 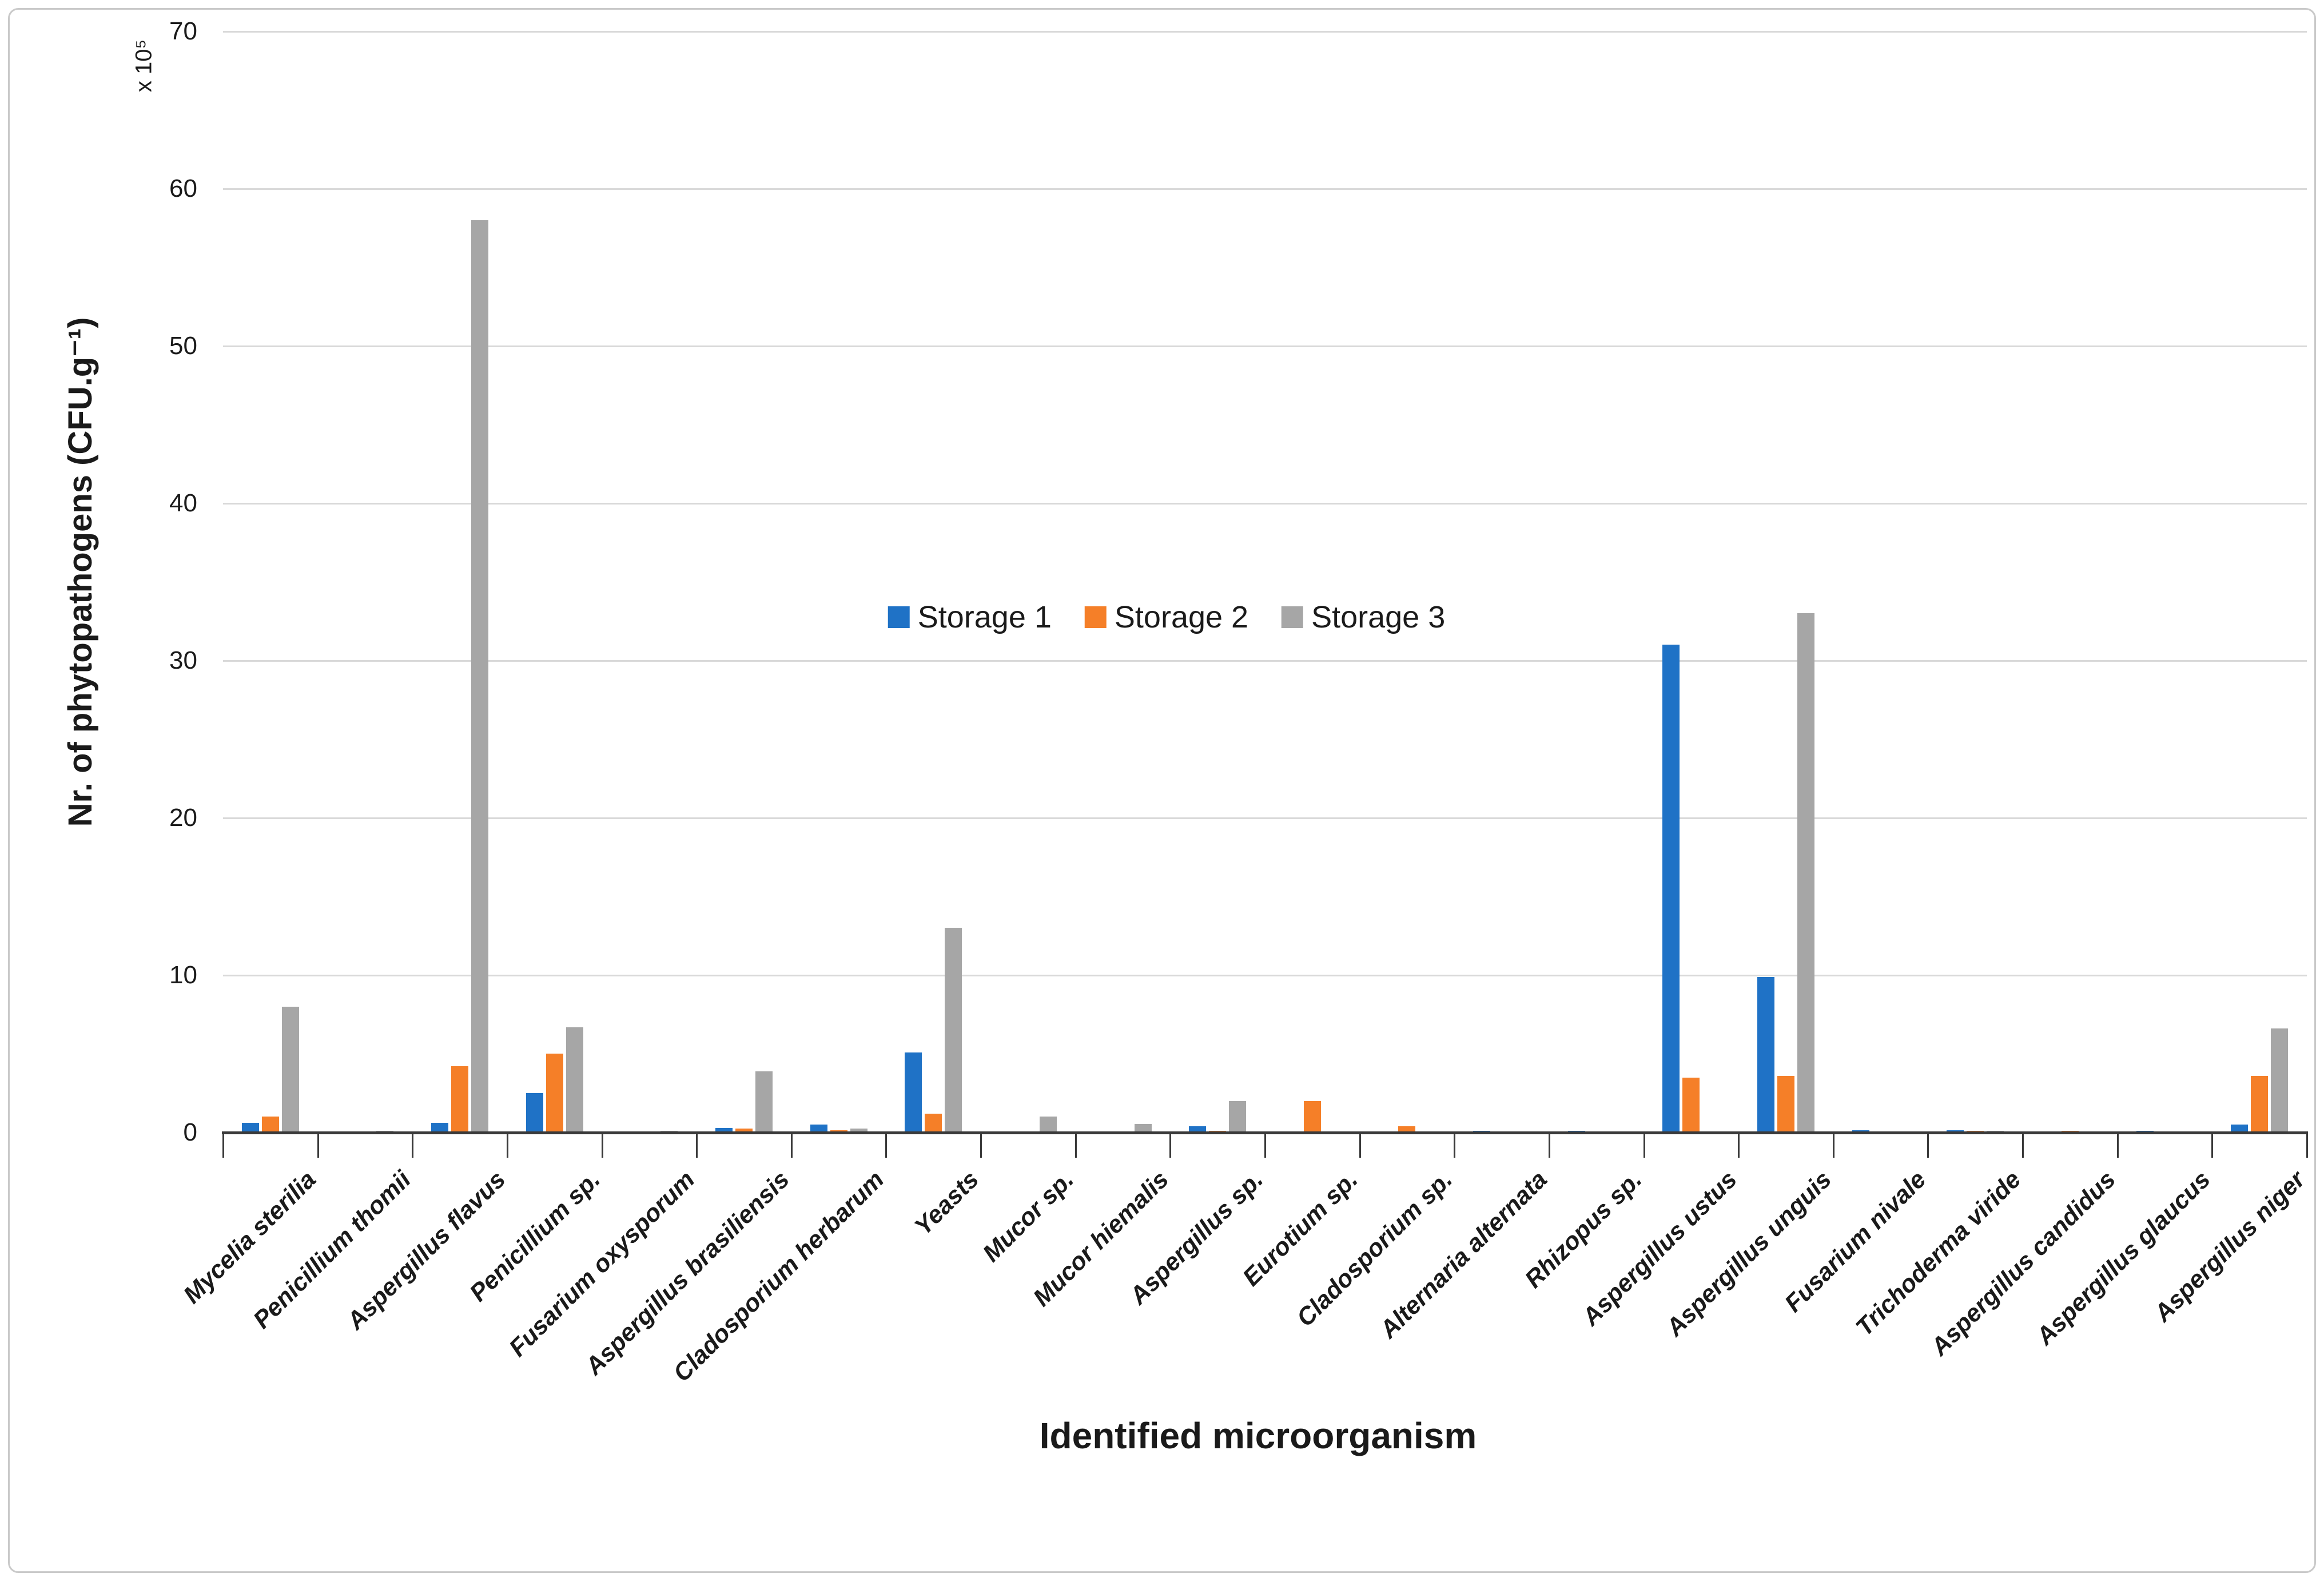 What do you see at coordinates (1258, 1435) in the screenshot?
I see `x-axis-title: Identified microorganism` at bounding box center [1258, 1435].